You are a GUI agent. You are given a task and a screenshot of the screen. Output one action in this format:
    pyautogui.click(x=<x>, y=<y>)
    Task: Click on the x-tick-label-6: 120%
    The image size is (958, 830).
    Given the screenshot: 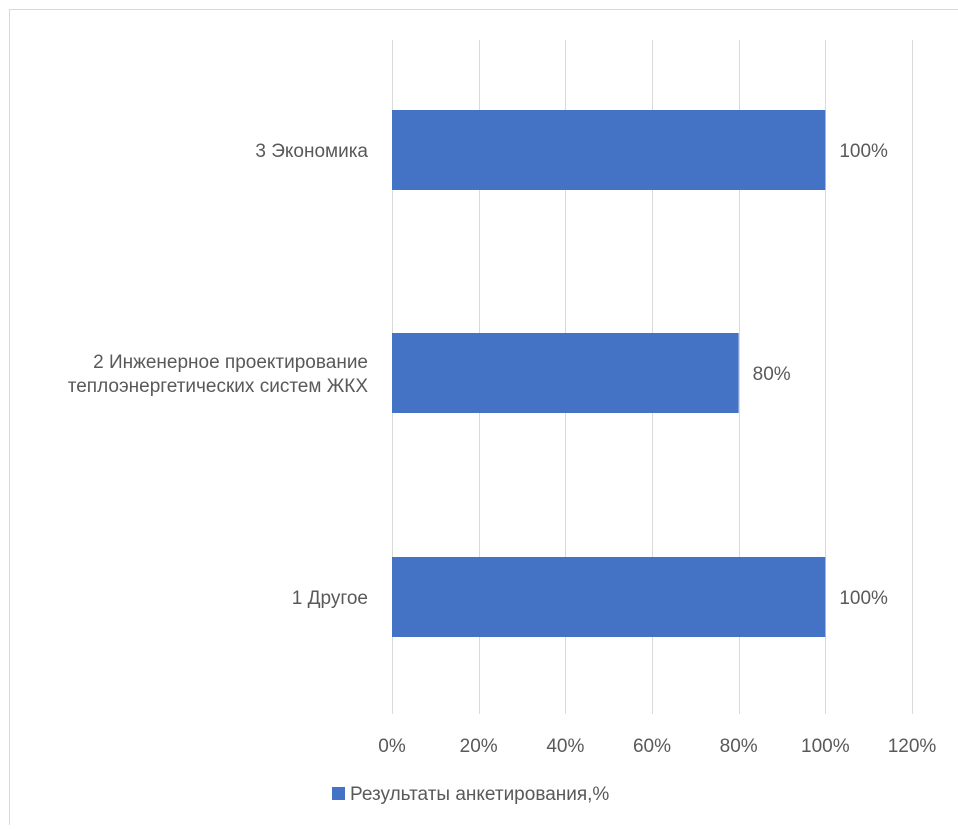 What is the action you would take?
    pyautogui.click(x=912, y=746)
    